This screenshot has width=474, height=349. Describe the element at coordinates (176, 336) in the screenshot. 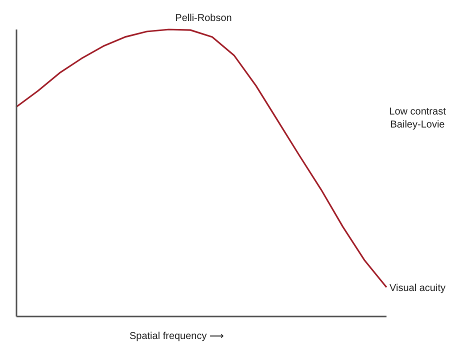

I see `x-axis-title: Spatial frequency ⟶` at that location.